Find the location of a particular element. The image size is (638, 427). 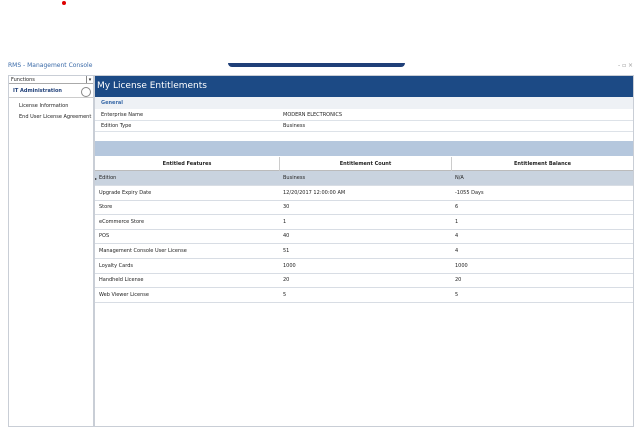

field-row: Enterprise Name MODERN ELECTRONICS is located at coordinates (364, 115).